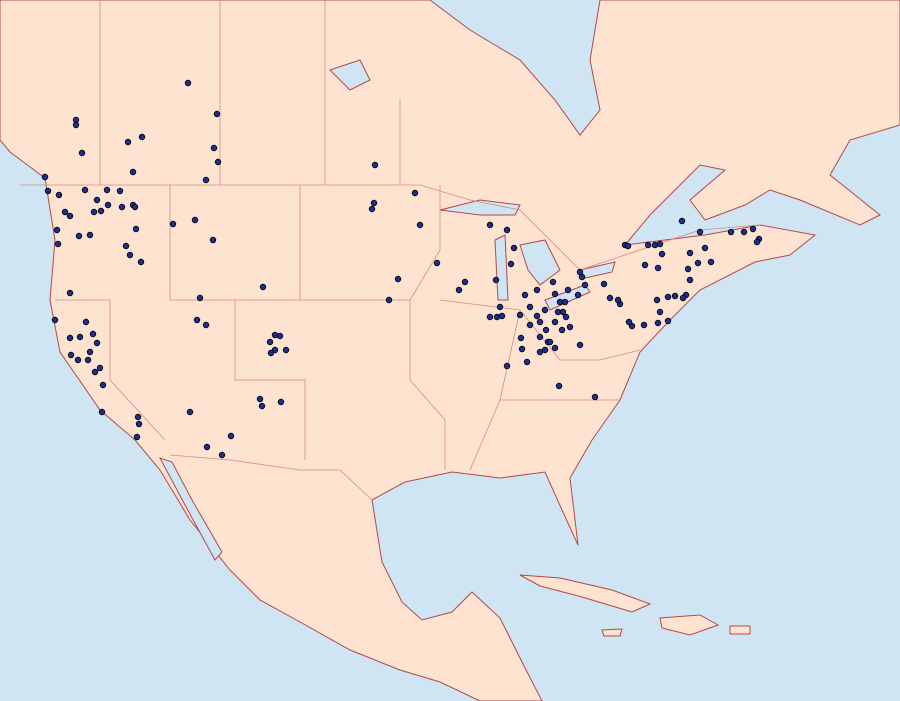 This screenshot has width=900, height=701. What do you see at coordinates (190, 509) in the screenshot?
I see `gulf-of-california` at bounding box center [190, 509].